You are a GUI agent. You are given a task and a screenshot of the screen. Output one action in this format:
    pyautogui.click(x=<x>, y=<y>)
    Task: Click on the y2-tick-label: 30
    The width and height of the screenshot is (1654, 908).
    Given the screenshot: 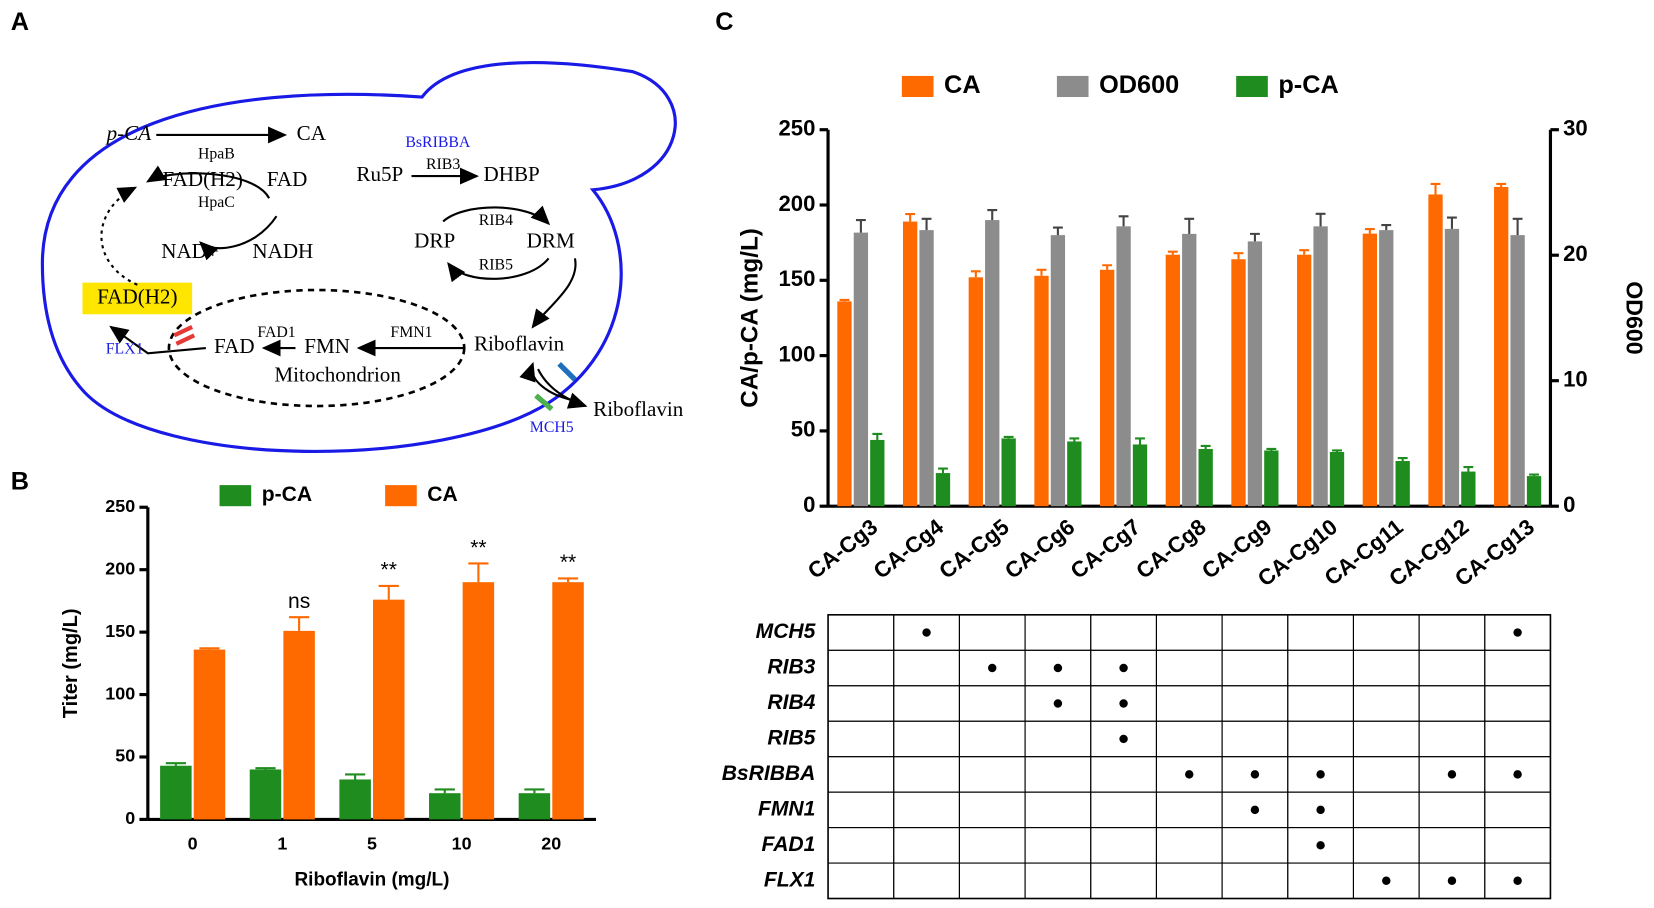 What is the action you would take?
    pyautogui.click(x=1575, y=128)
    